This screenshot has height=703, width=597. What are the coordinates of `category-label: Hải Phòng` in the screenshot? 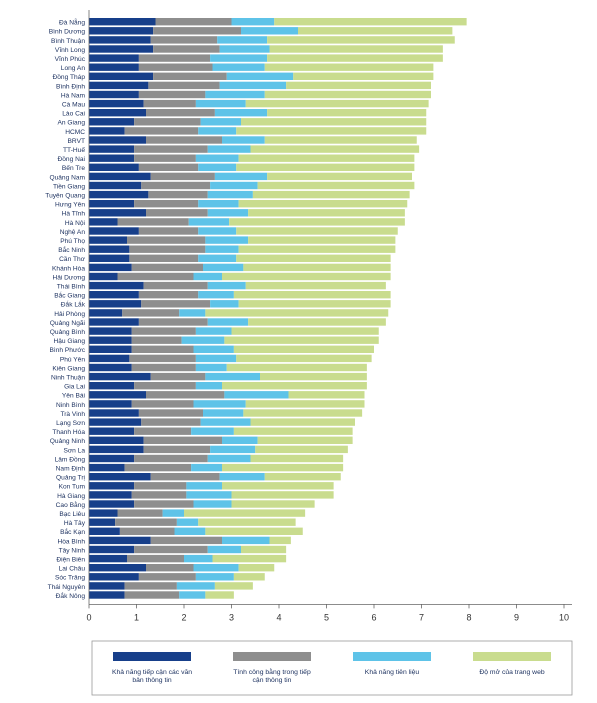 It's located at (69, 314).